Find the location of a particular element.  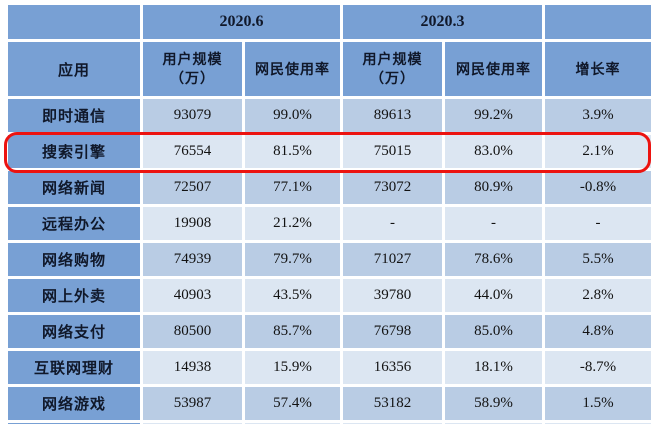

cell-rate-2020-6: 57.4% is located at coordinates (292, 403).